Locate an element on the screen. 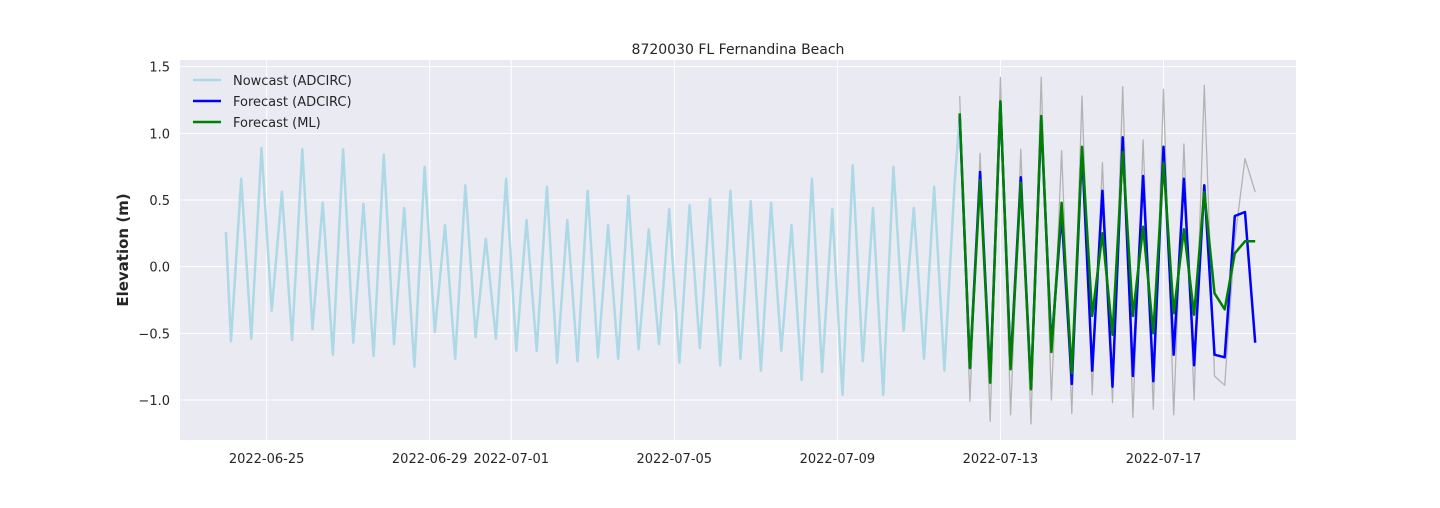 This screenshot has width=1440, height=508. y-tick-label: 0.0 is located at coordinates (159, 268).